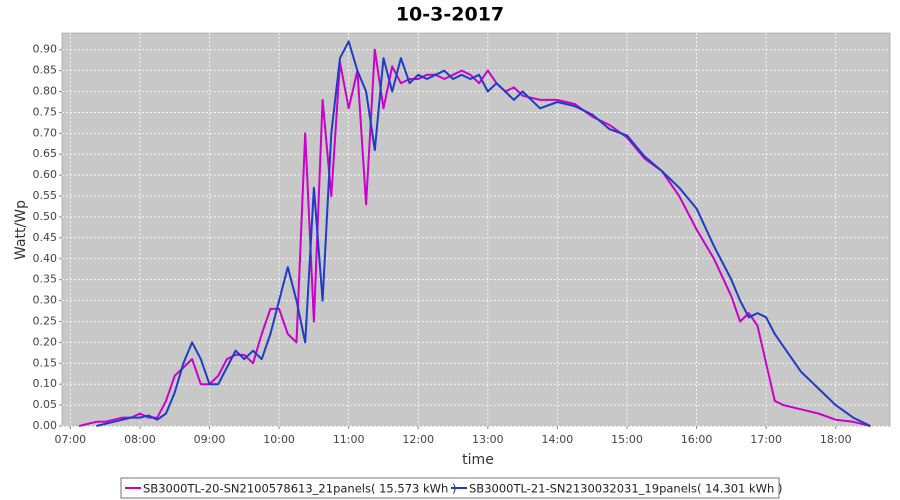 Image resolution: width=900 pixels, height=500 pixels. What do you see at coordinates (21, 230) in the screenshot?
I see `y-axis-label: Watt/Wp` at bounding box center [21, 230].